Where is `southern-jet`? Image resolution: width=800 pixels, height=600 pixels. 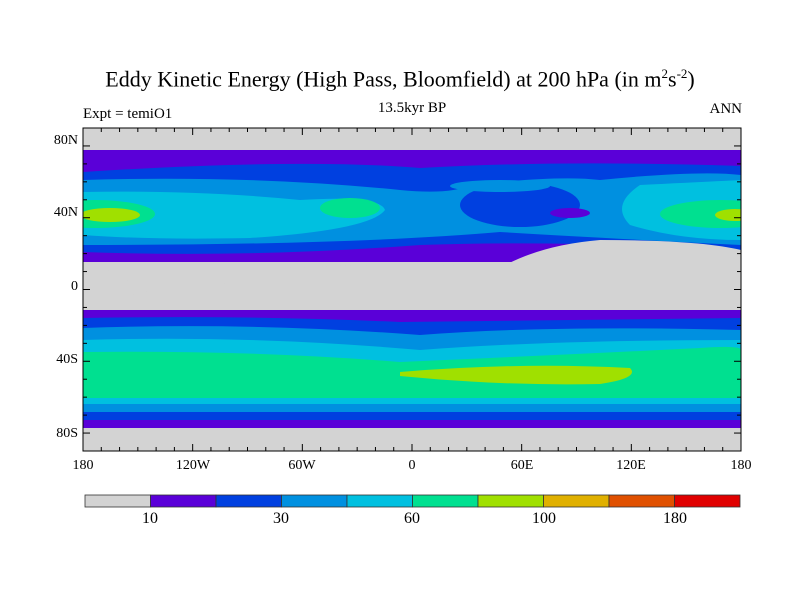
southern-jet is located at coordinates (516, 375).